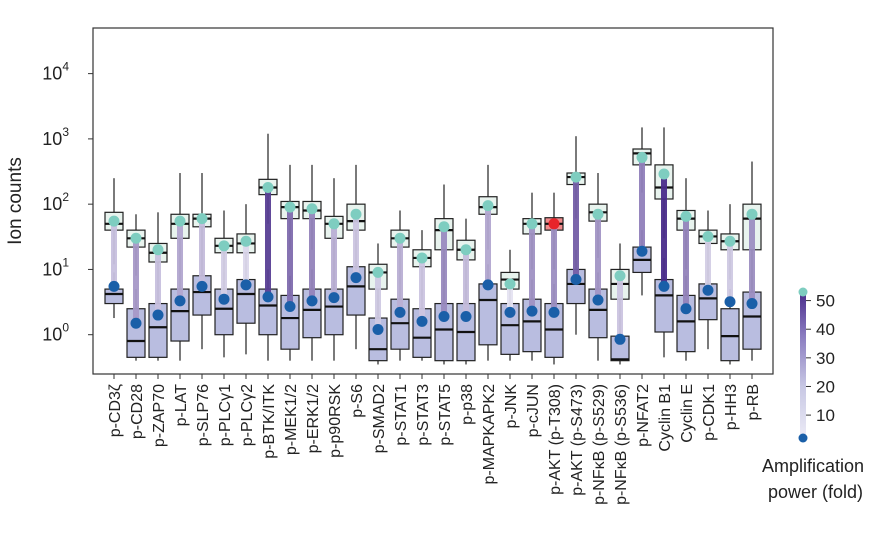 The image size is (889, 560). I want to click on x-tick-label: p-MAPKAPK2, so click(489, 434).